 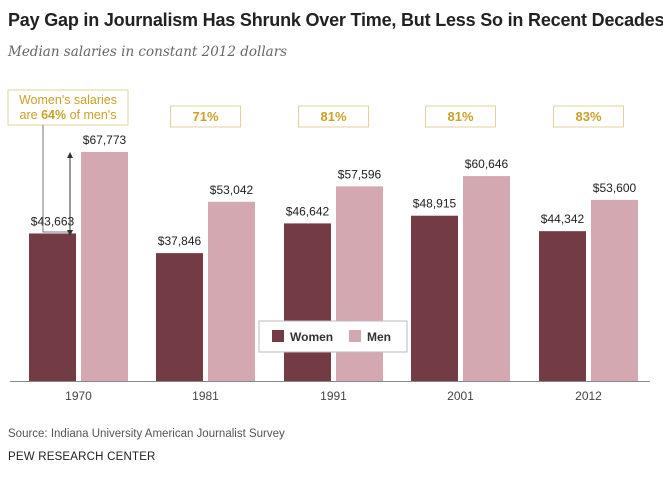 I want to click on legend-label-women: Women, so click(x=311, y=337).